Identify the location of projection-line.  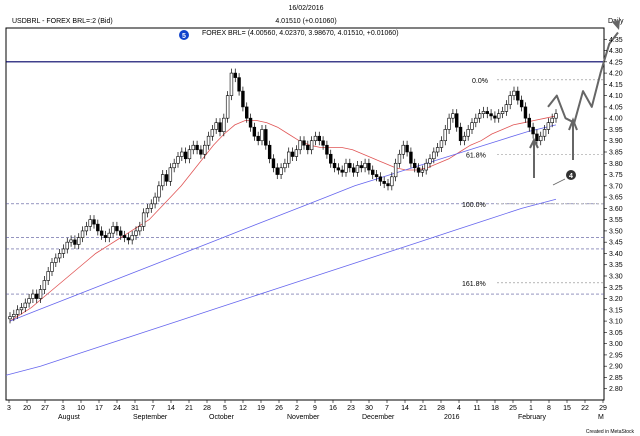
(583, 77).